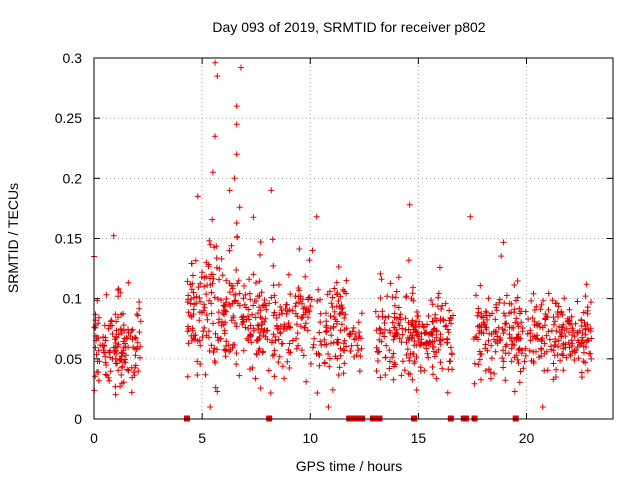 The width and height of the screenshot is (640, 480). Describe the element at coordinates (271, 190) in the screenshot. I see `data-point-outlier` at that location.